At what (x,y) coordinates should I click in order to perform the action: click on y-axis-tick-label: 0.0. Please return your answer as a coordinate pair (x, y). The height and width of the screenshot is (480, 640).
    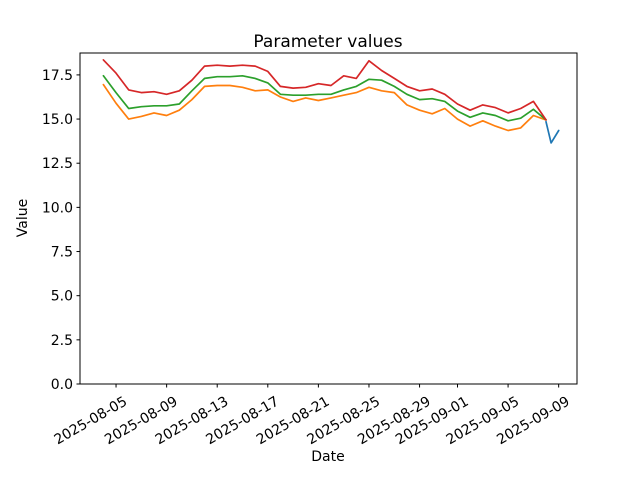
    Looking at the image, I should click on (62, 385).